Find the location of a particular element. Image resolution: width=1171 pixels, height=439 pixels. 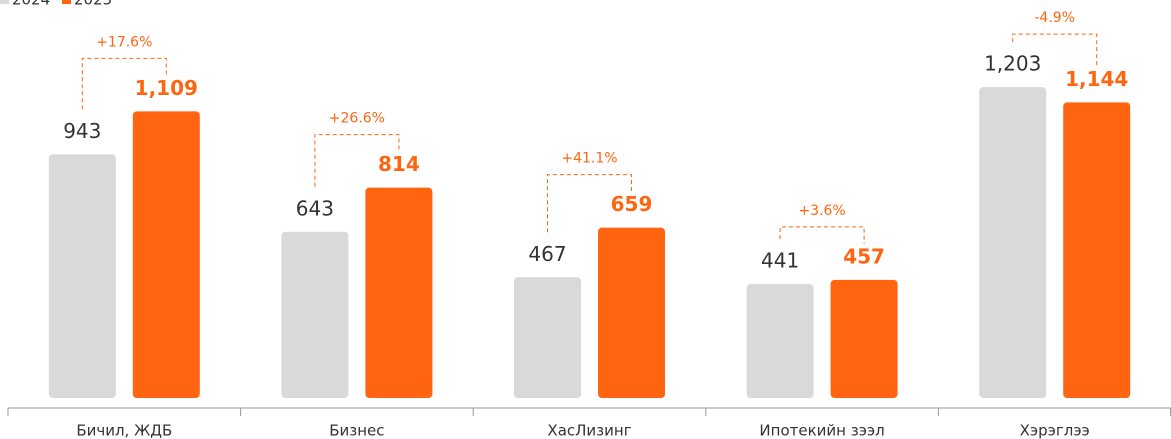

annotation: +17.6% is located at coordinates (124, 42).